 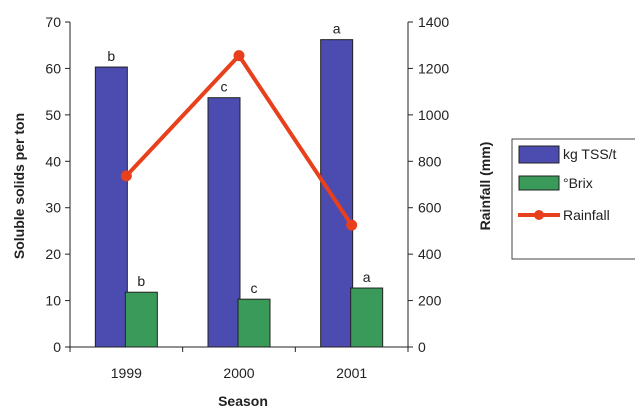 What do you see at coordinates (430, 301) in the screenshot?
I see `right-tick-label: 200` at bounding box center [430, 301].